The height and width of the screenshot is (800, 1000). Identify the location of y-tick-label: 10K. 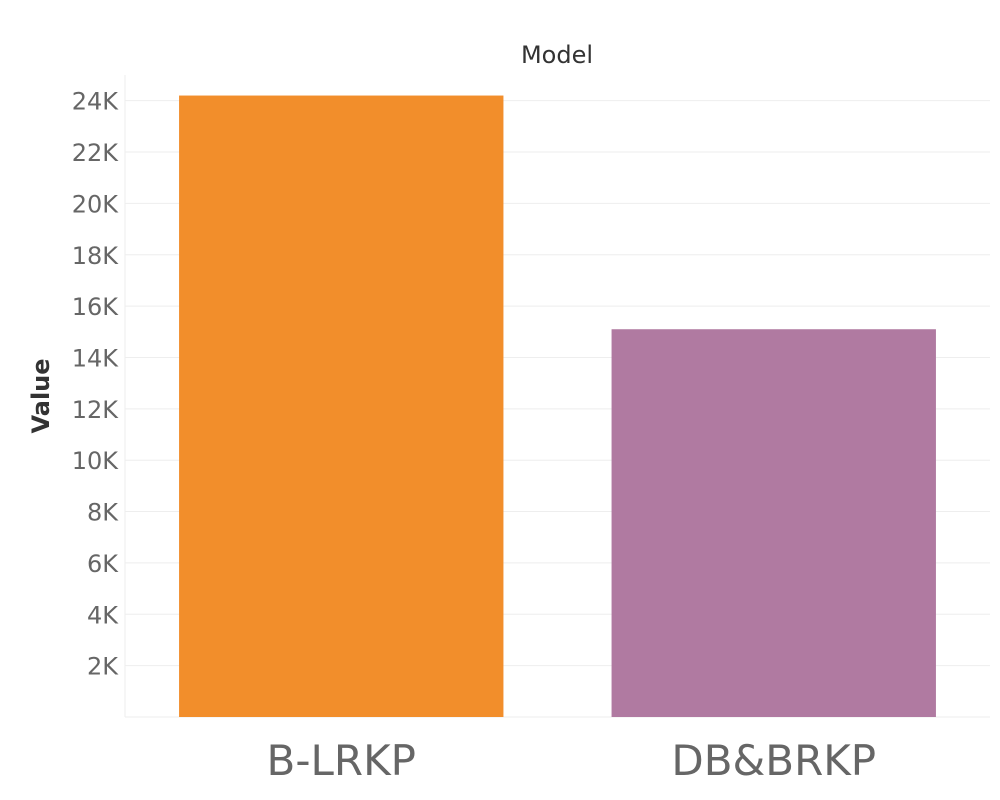
(96, 461).